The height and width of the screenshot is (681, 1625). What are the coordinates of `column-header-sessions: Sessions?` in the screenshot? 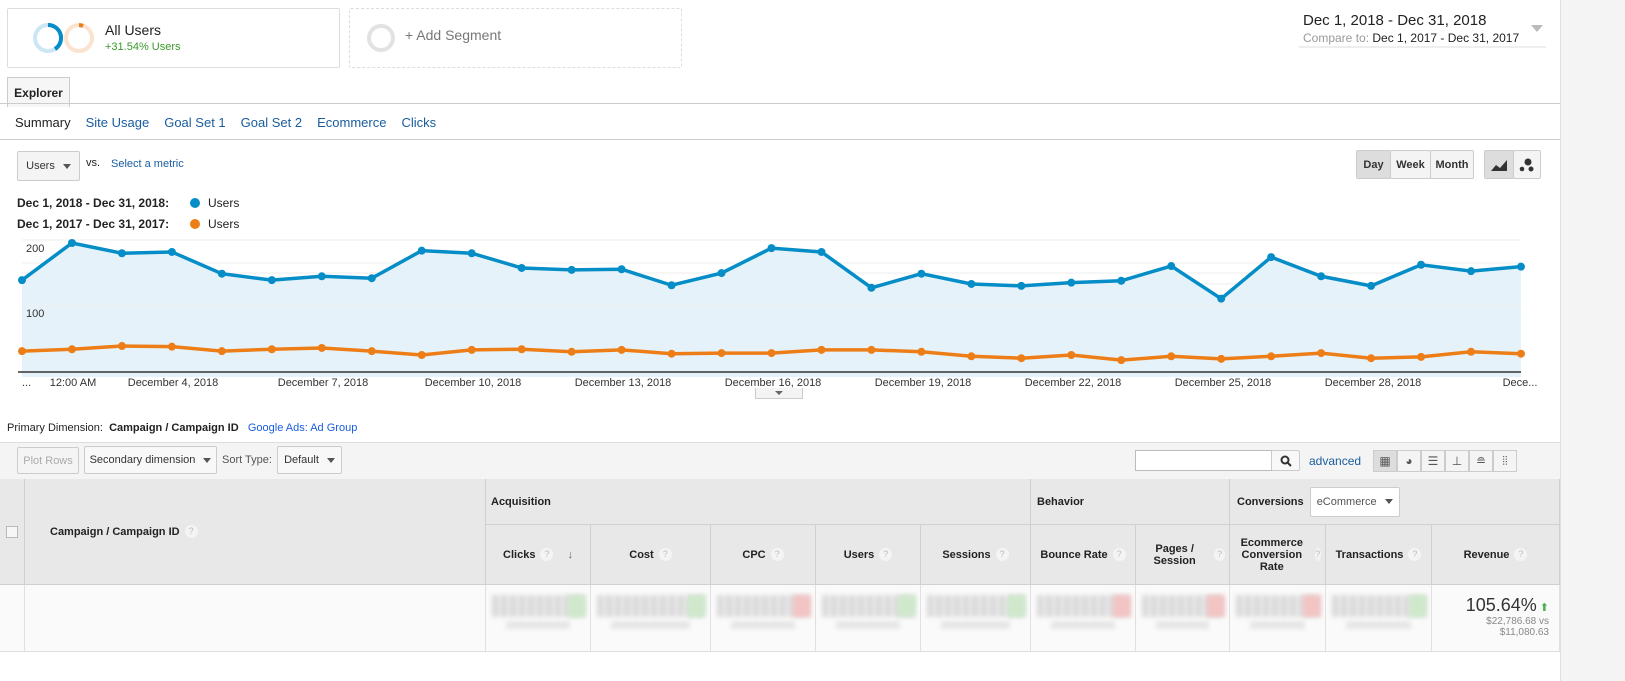 It's located at (976, 555).